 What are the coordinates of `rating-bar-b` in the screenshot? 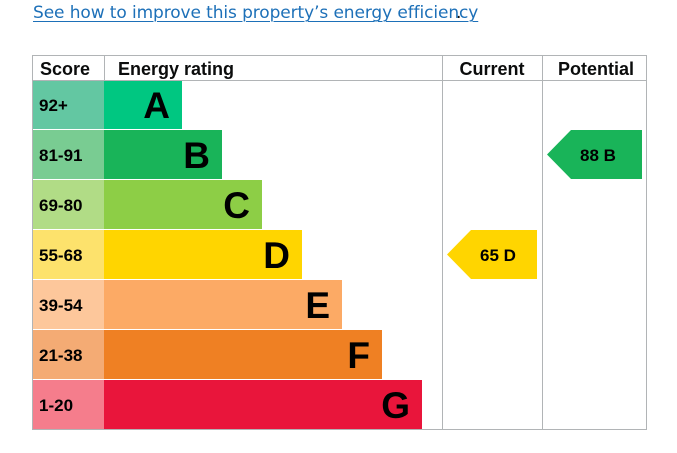 It's located at (163, 154).